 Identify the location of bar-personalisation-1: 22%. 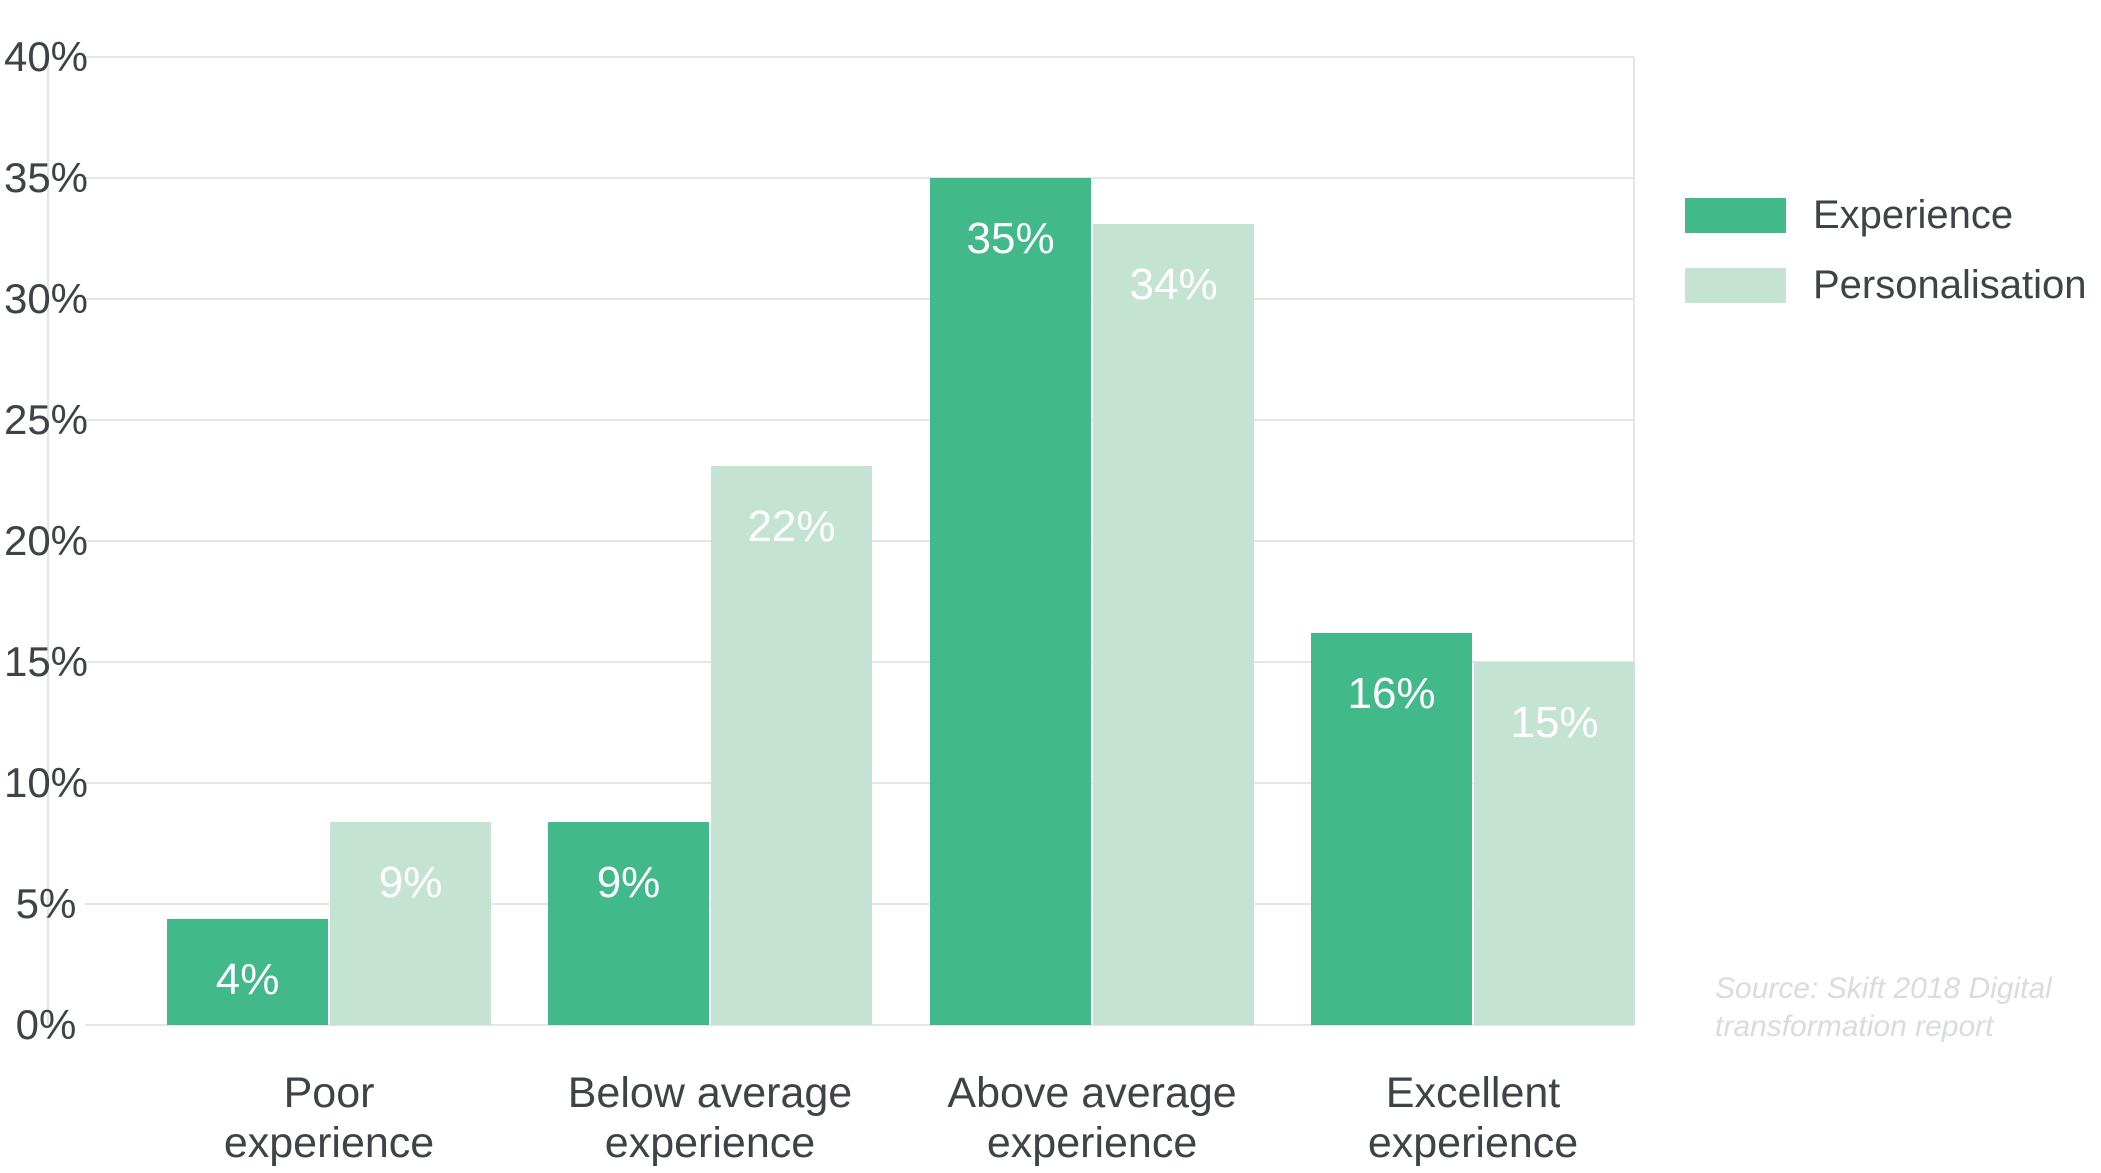
(791, 745).